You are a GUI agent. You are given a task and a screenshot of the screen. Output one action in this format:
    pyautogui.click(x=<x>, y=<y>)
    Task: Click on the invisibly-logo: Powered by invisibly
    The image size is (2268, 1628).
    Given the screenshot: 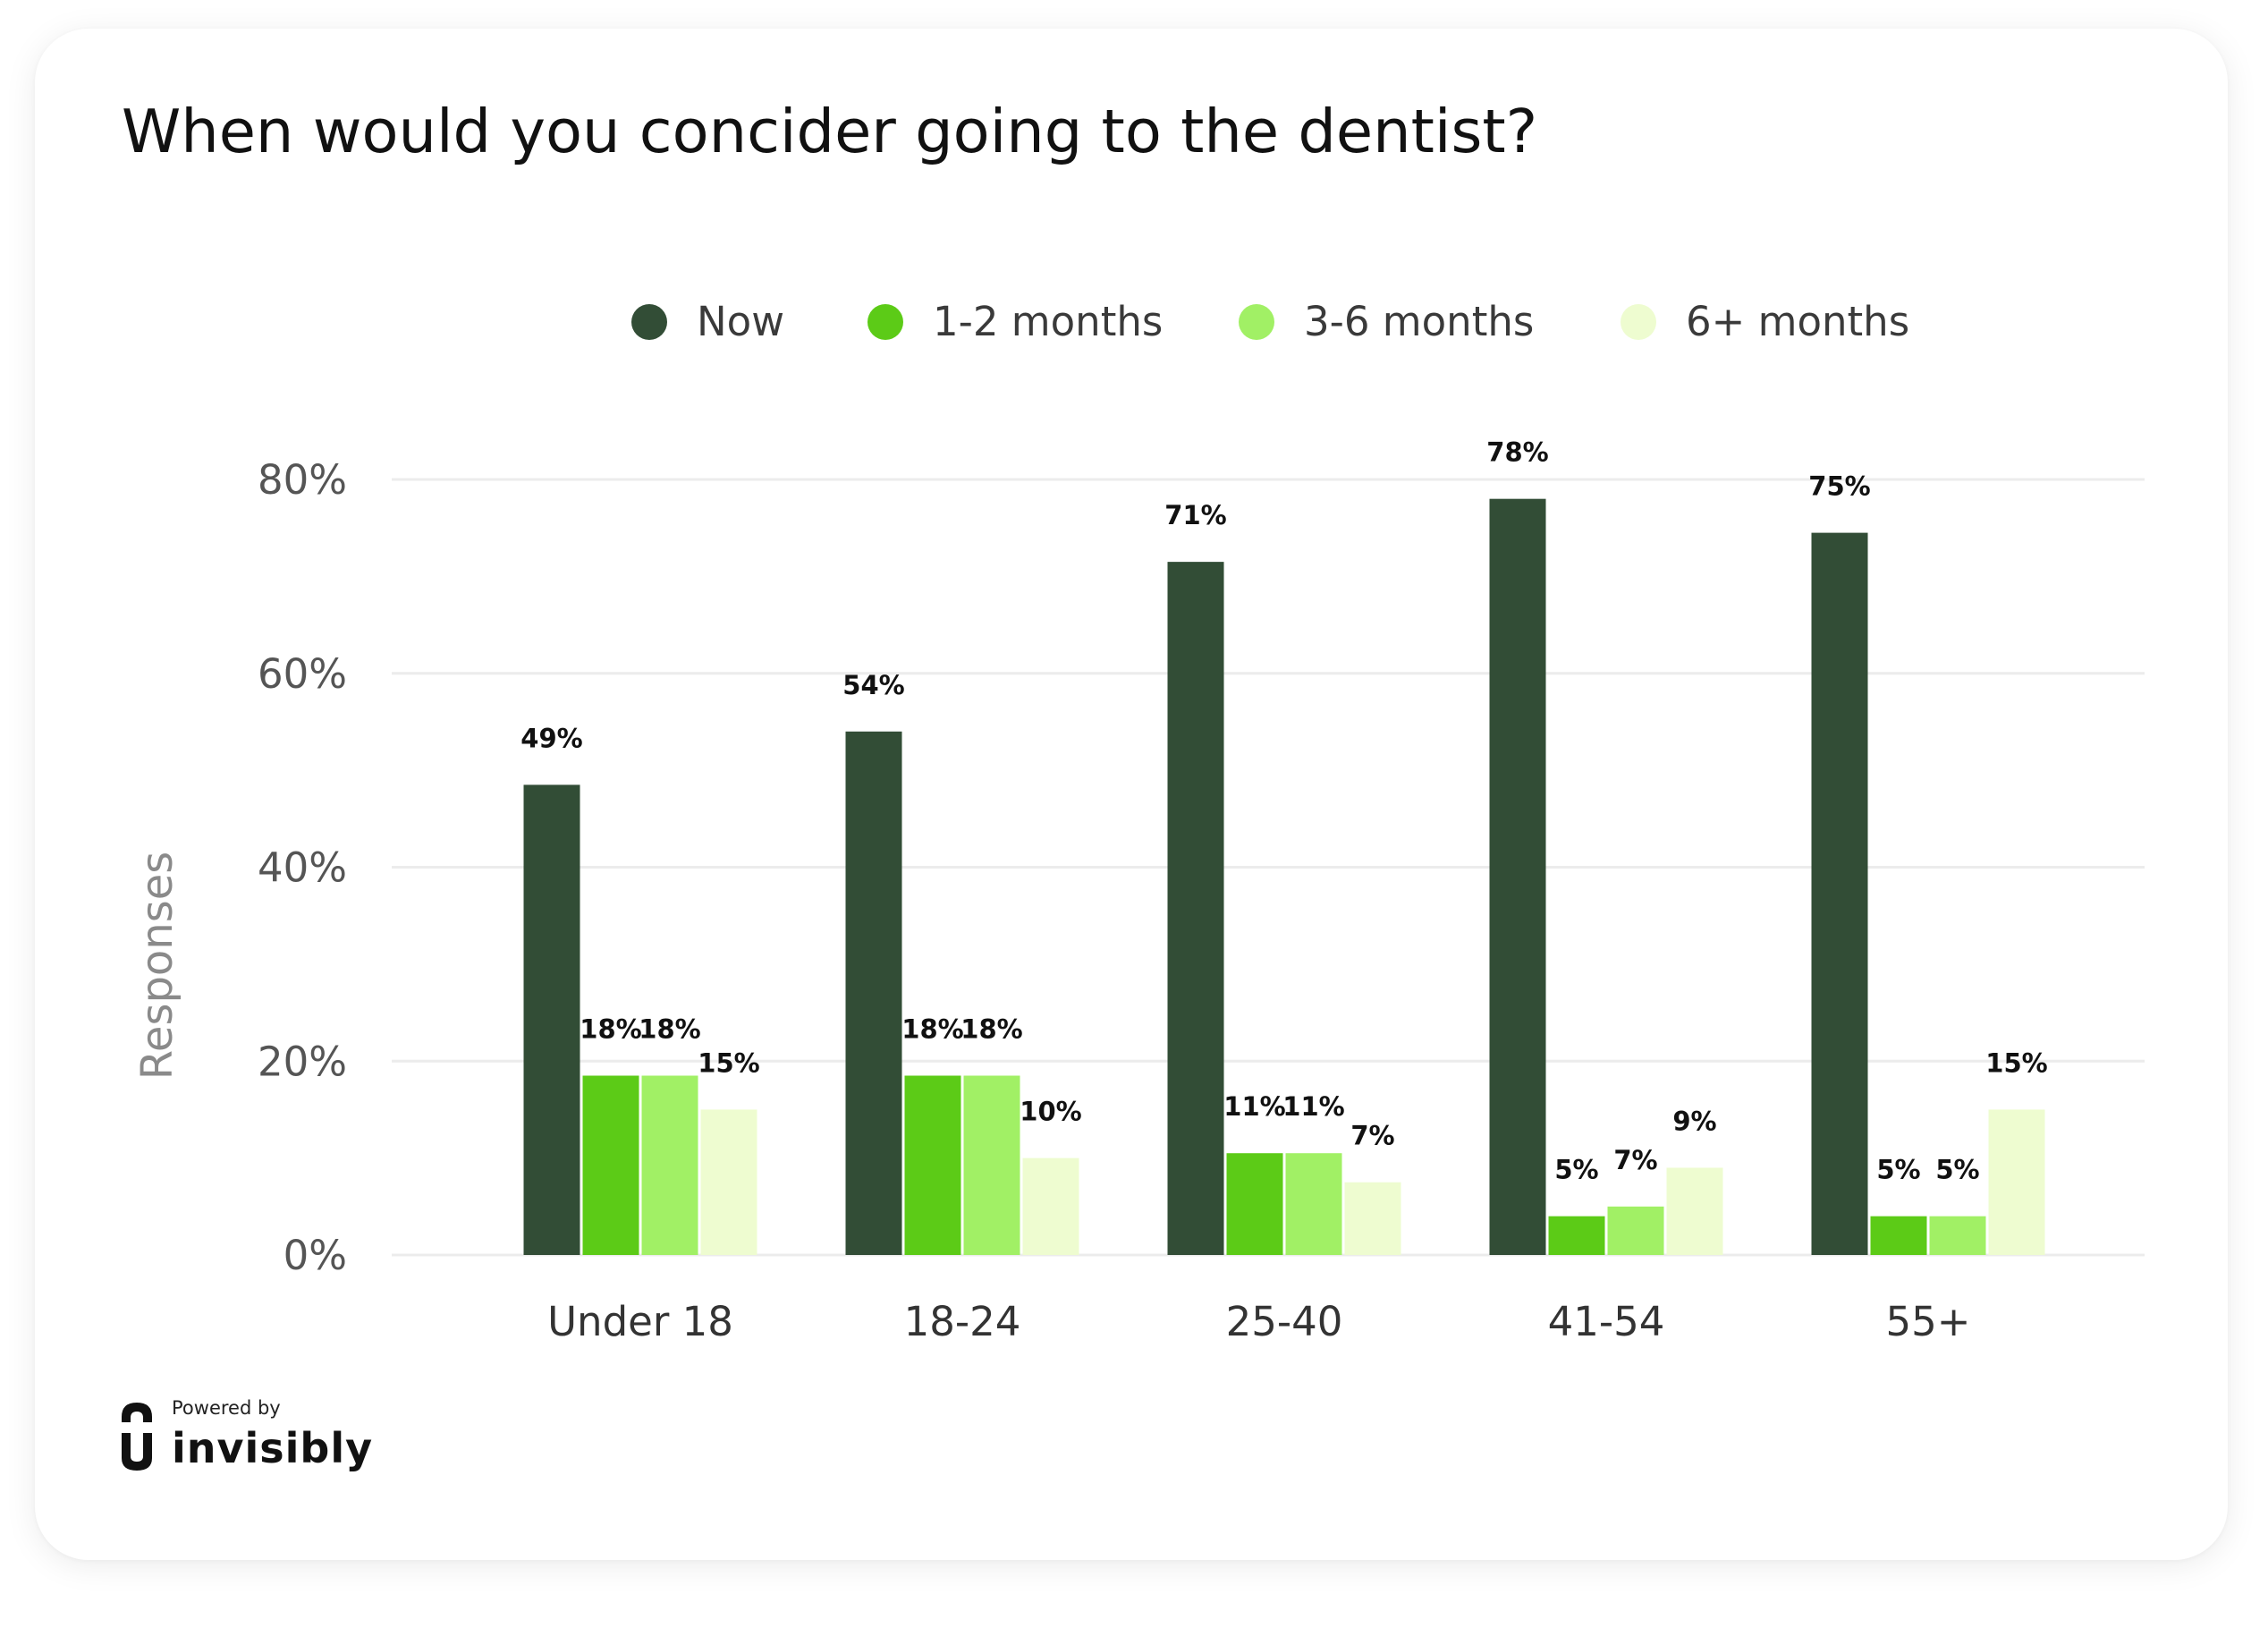 What is the action you would take?
    pyautogui.click(x=247, y=1438)
    